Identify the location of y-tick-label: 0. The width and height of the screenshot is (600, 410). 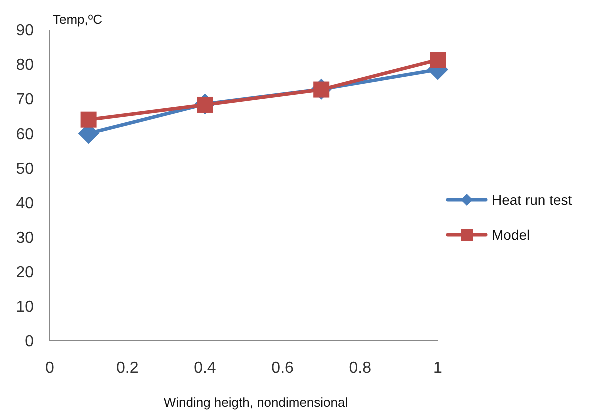
(29, 342).